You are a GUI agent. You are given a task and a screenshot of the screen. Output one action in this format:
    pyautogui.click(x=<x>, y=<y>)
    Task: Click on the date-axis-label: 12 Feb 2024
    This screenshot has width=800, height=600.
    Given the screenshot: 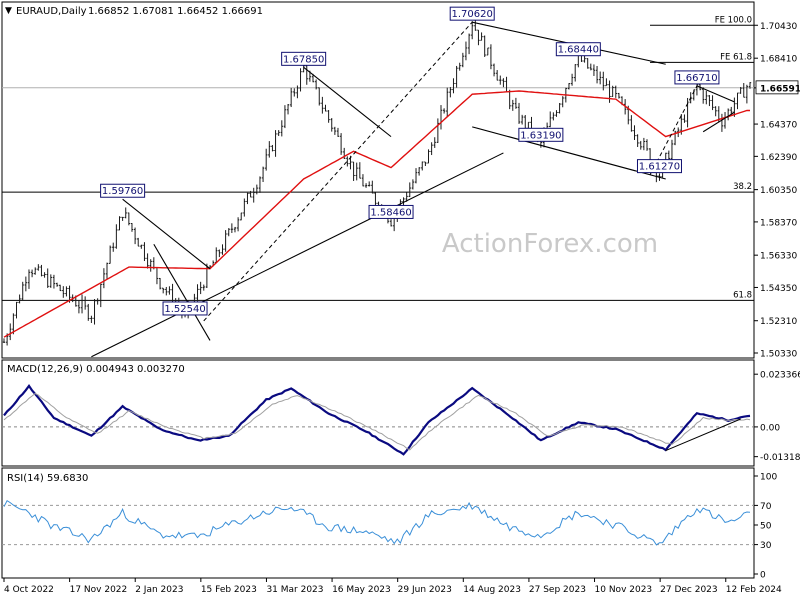 What is the action you would take?
    pyautogui.click(x=754, y=590)
    